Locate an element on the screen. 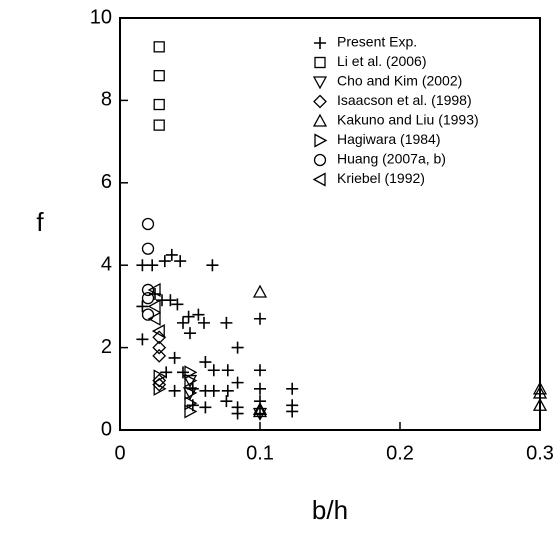 This screenshot has width=554, height=535. x-tick-label: 0 is located at coordinates (119, 453).